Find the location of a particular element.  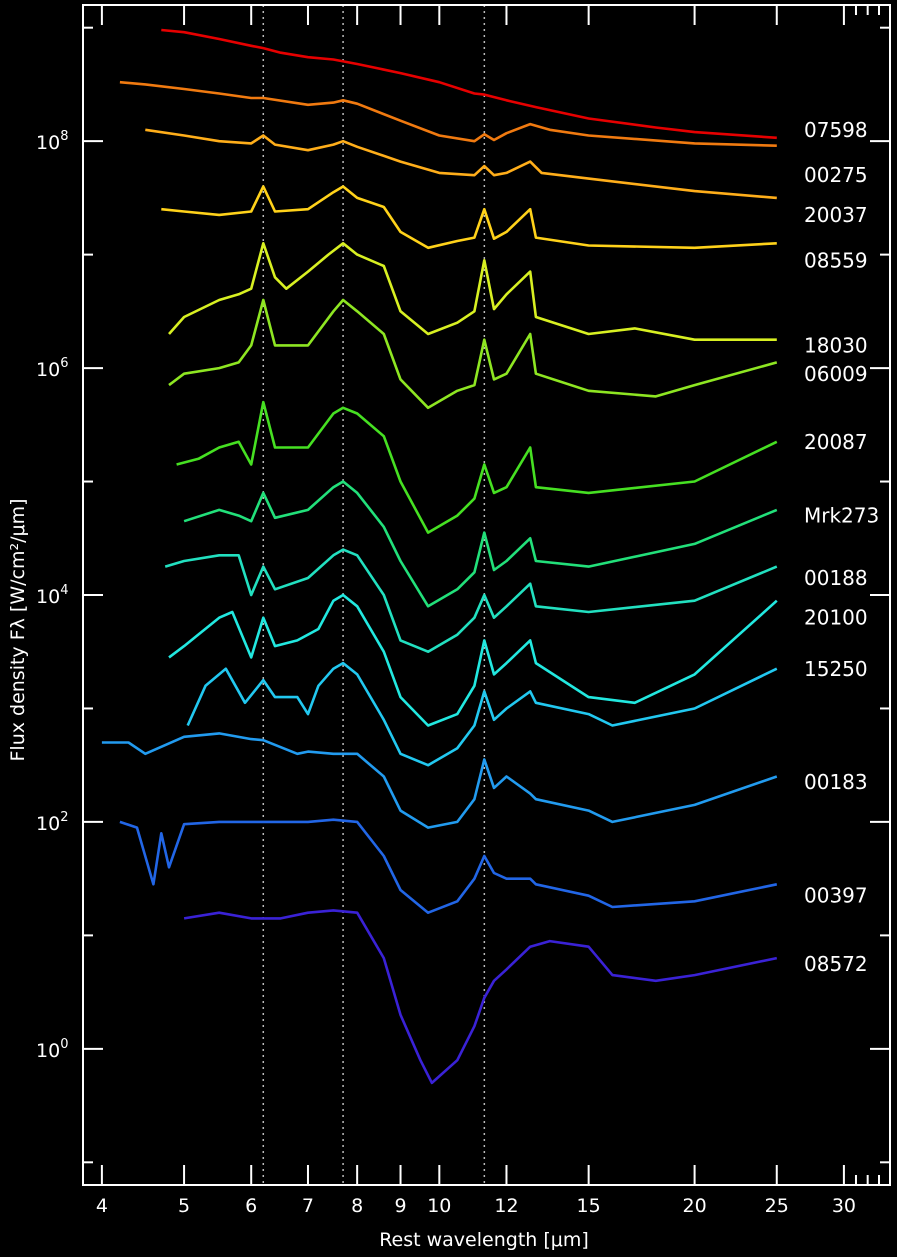

series-label: 00397 is located at coordinates (836, 896).